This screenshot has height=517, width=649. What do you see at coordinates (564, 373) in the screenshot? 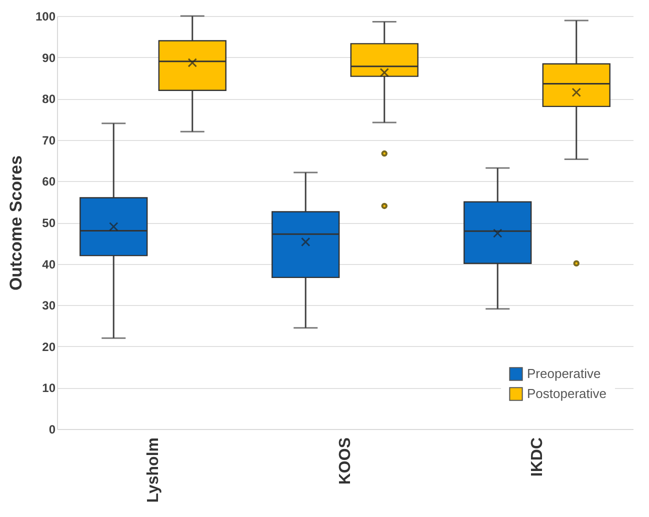
I see `legend-label: Preoperative` at bounding box center [564, 373].